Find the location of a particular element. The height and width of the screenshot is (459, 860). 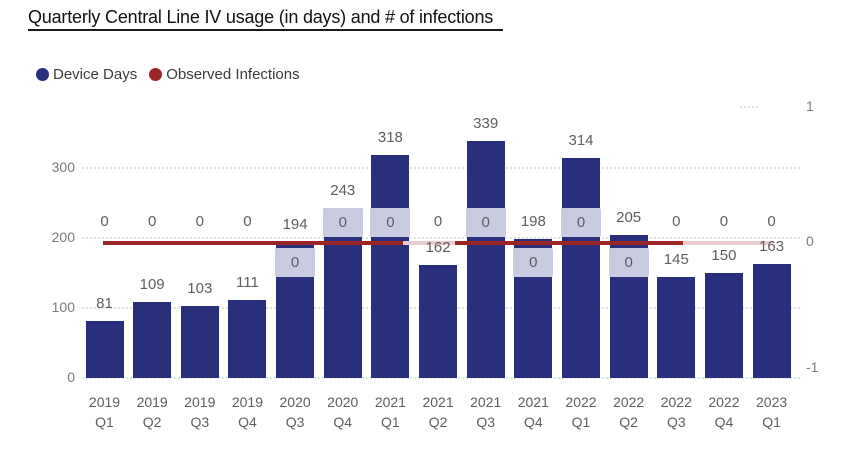

legend-item-device-days: Device Days is located at coordinates (86, 74).